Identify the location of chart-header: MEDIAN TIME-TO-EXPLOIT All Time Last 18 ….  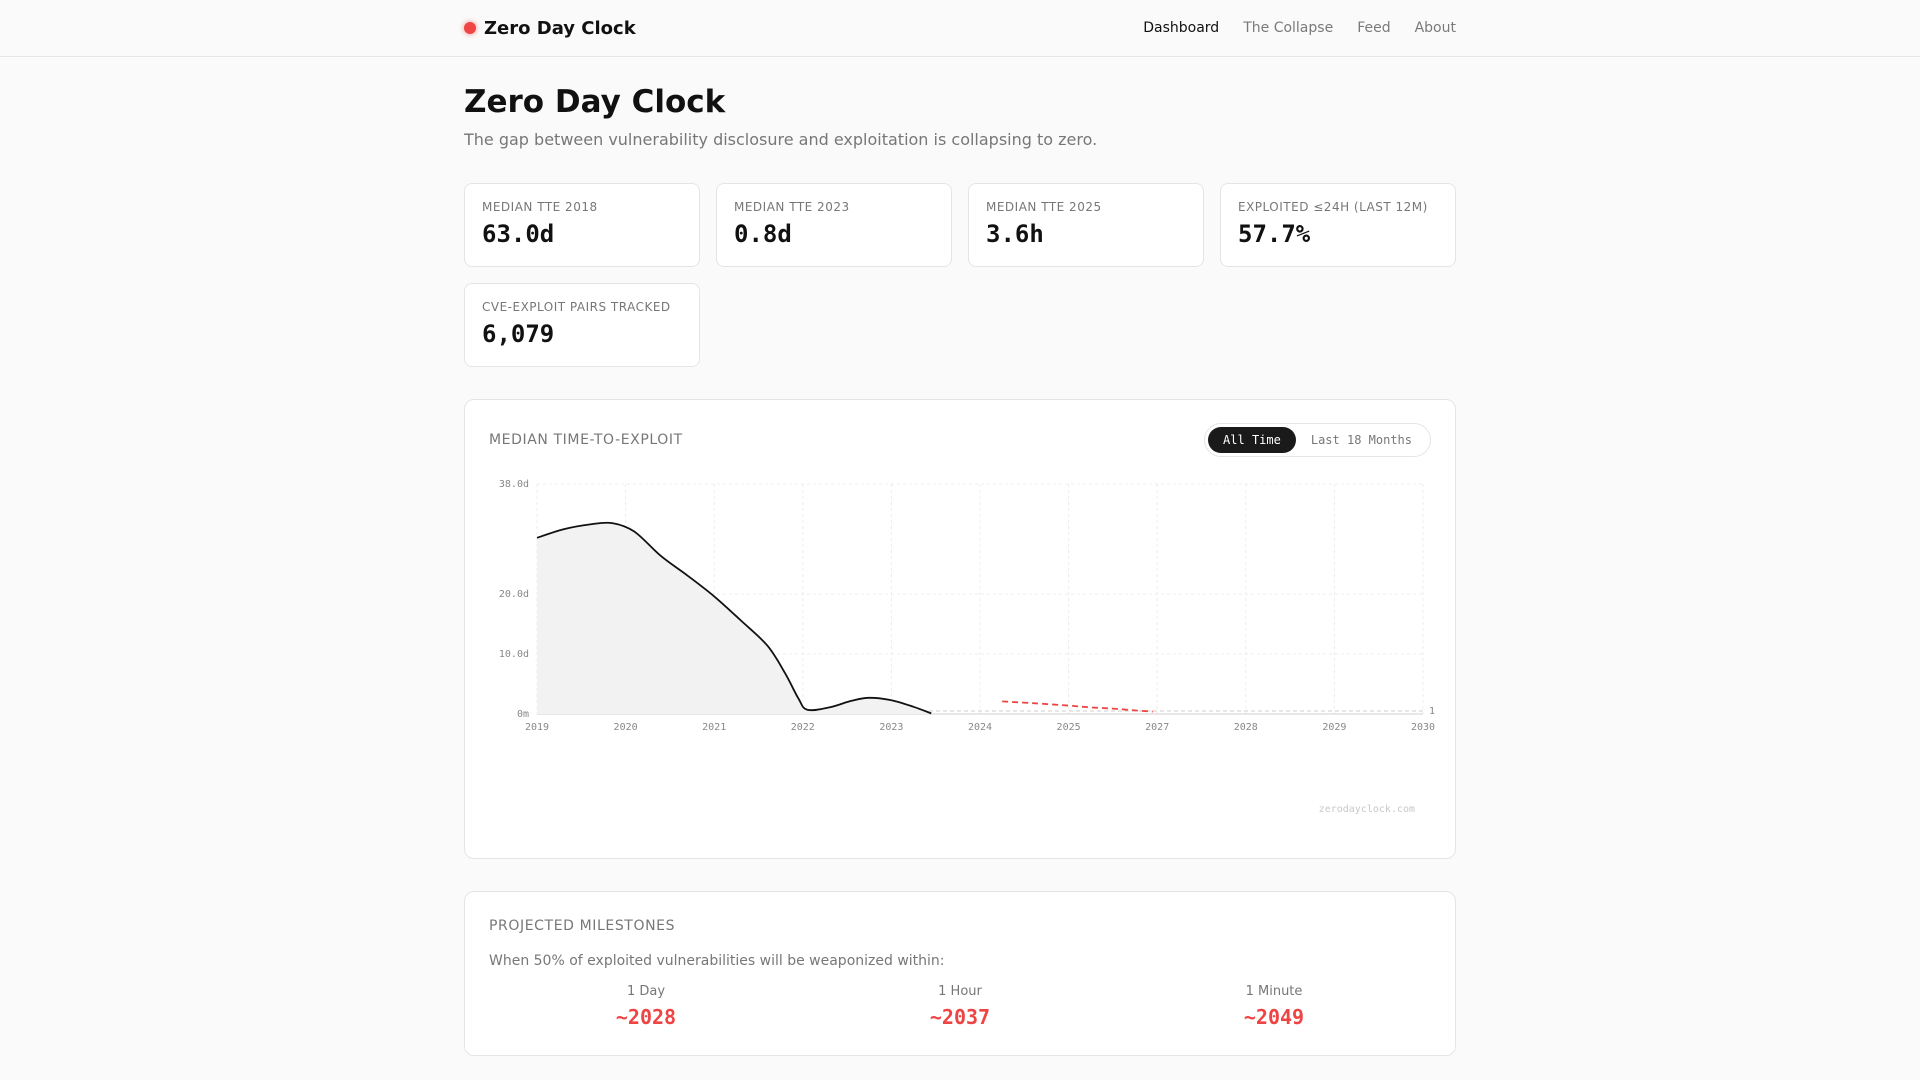
(960, 440).